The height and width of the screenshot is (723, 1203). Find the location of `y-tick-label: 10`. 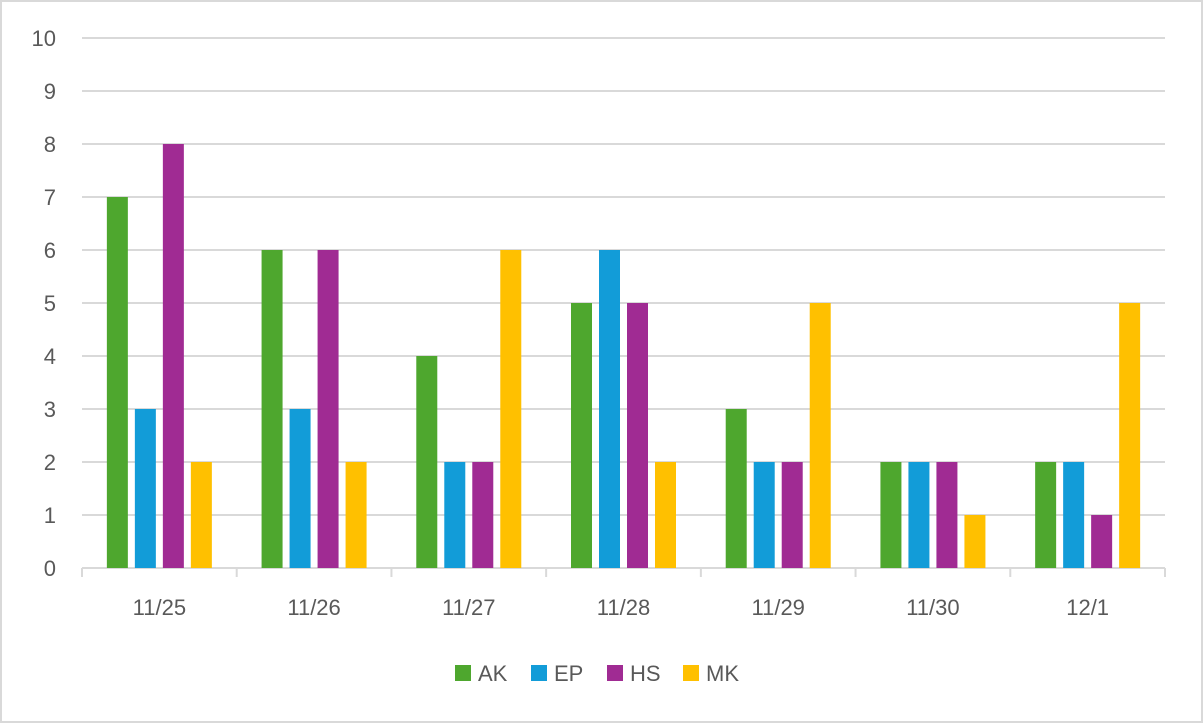

y-tick-label: 10 is located at coordinates (44, 38).